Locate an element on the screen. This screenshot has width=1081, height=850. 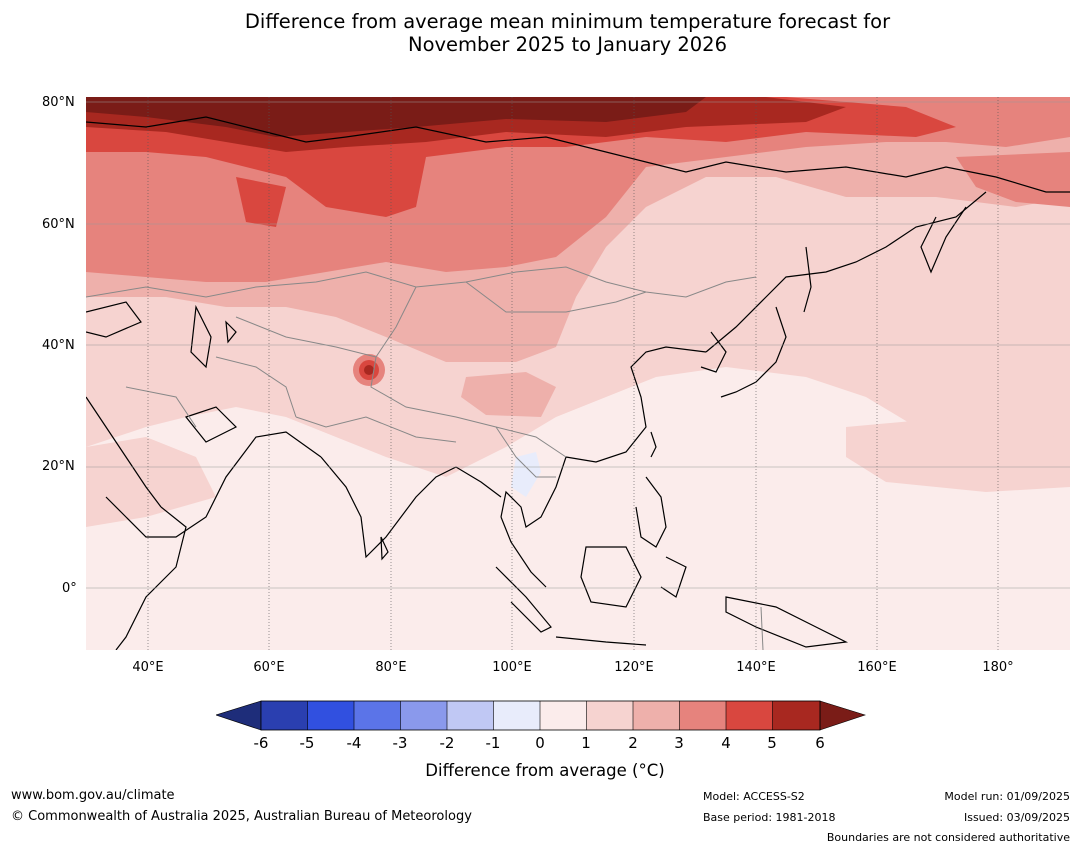
coast-new-guinea is located at coordinates (787, 622).